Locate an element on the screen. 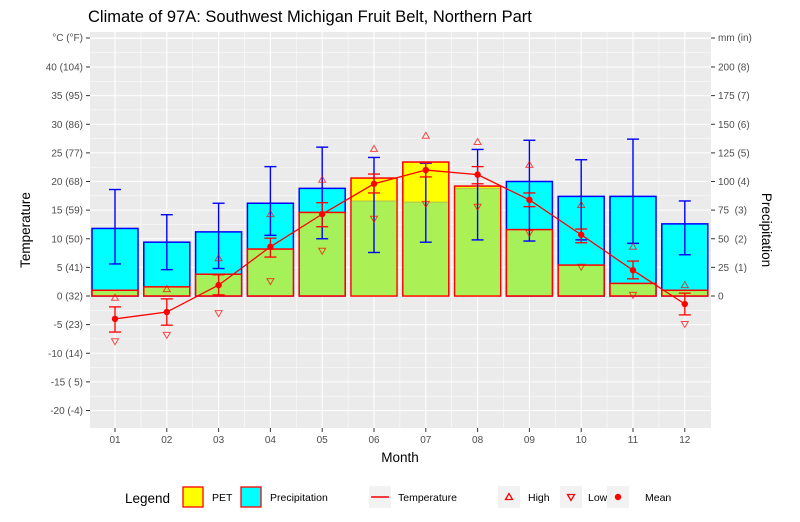 The width and height of the screenshot is (800, 522). right-axis-tick-label: 0 is located at coordinates (721, 297).